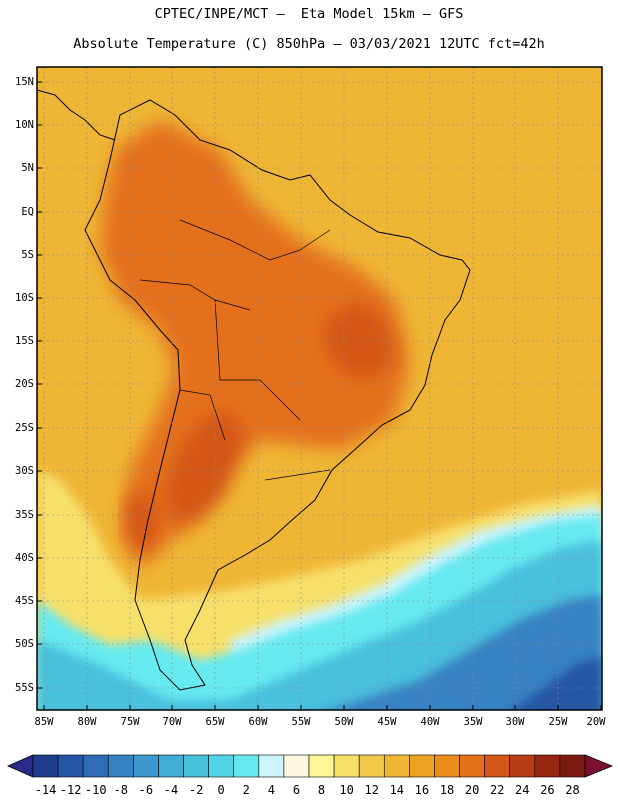  I want to click on colorbar-label: -10, so click(95, 790).